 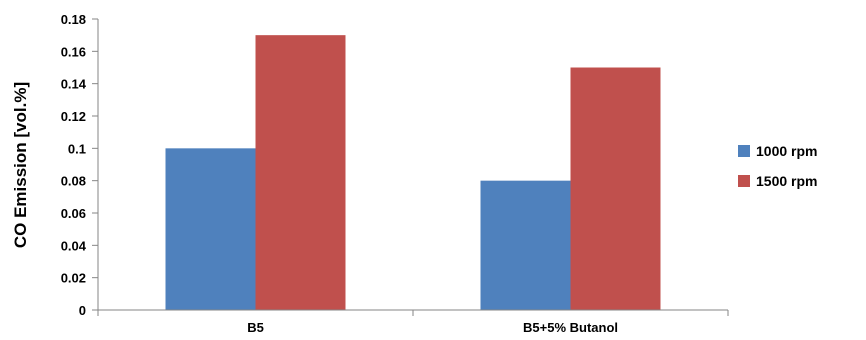 I want to click on x-tick-label: B5+5% Butanol, so click(x=570, y=327).